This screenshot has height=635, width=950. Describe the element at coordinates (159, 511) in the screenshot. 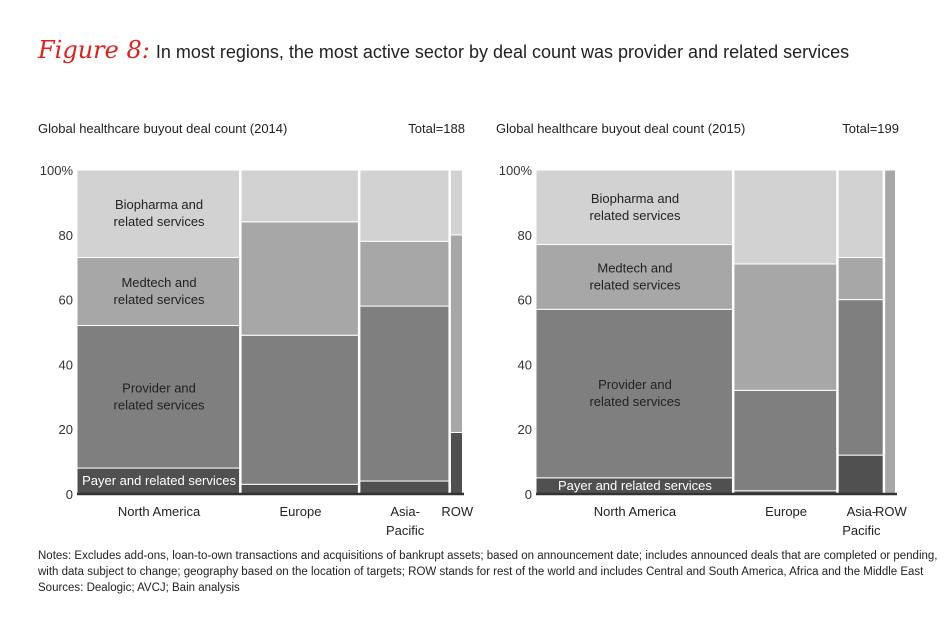

I see `x-label-north-america-0: North America` at that location.